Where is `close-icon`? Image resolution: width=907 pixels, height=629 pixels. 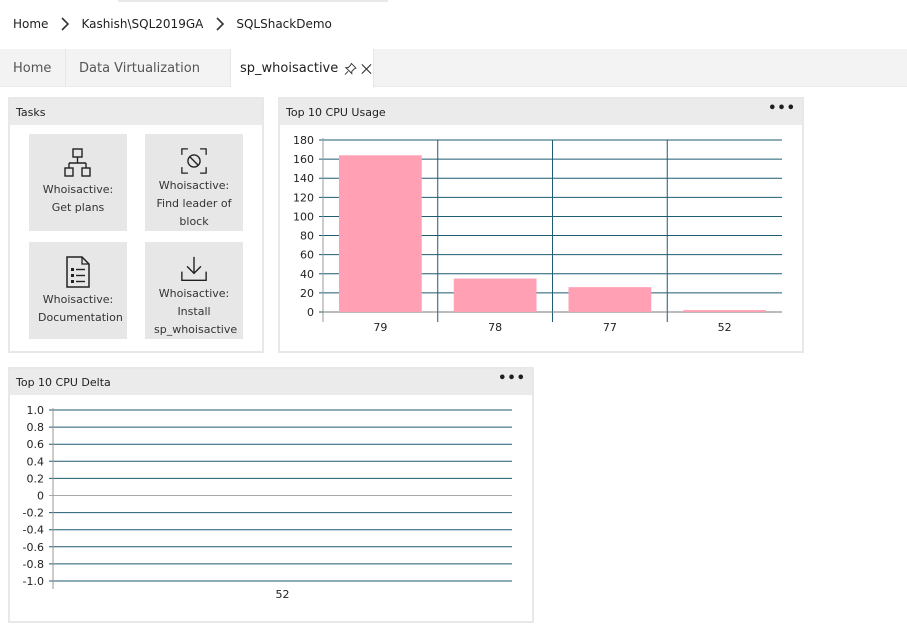 close-icon is located at coordinates (366, 69).